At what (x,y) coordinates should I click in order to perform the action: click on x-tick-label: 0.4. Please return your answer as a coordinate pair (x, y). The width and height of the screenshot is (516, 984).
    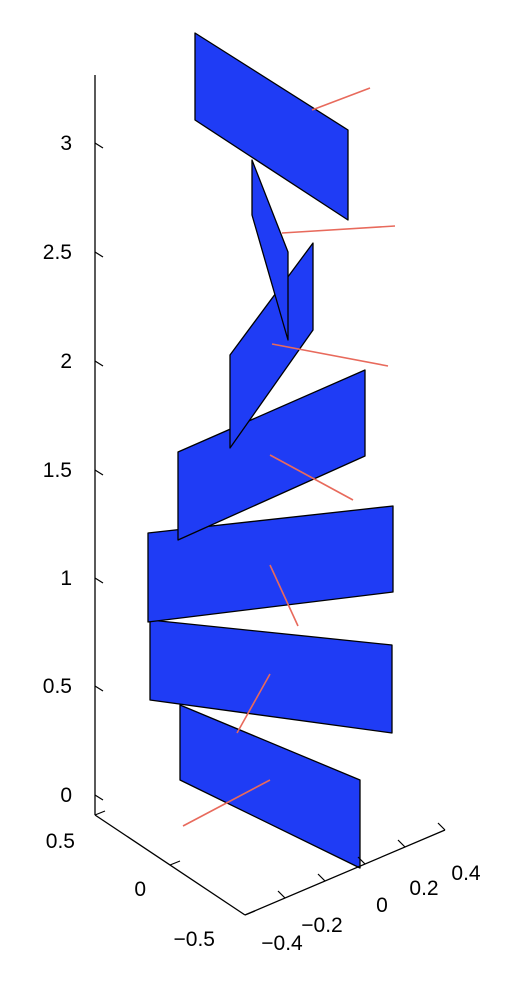
    Looking at the image, I should click on (466, 873).